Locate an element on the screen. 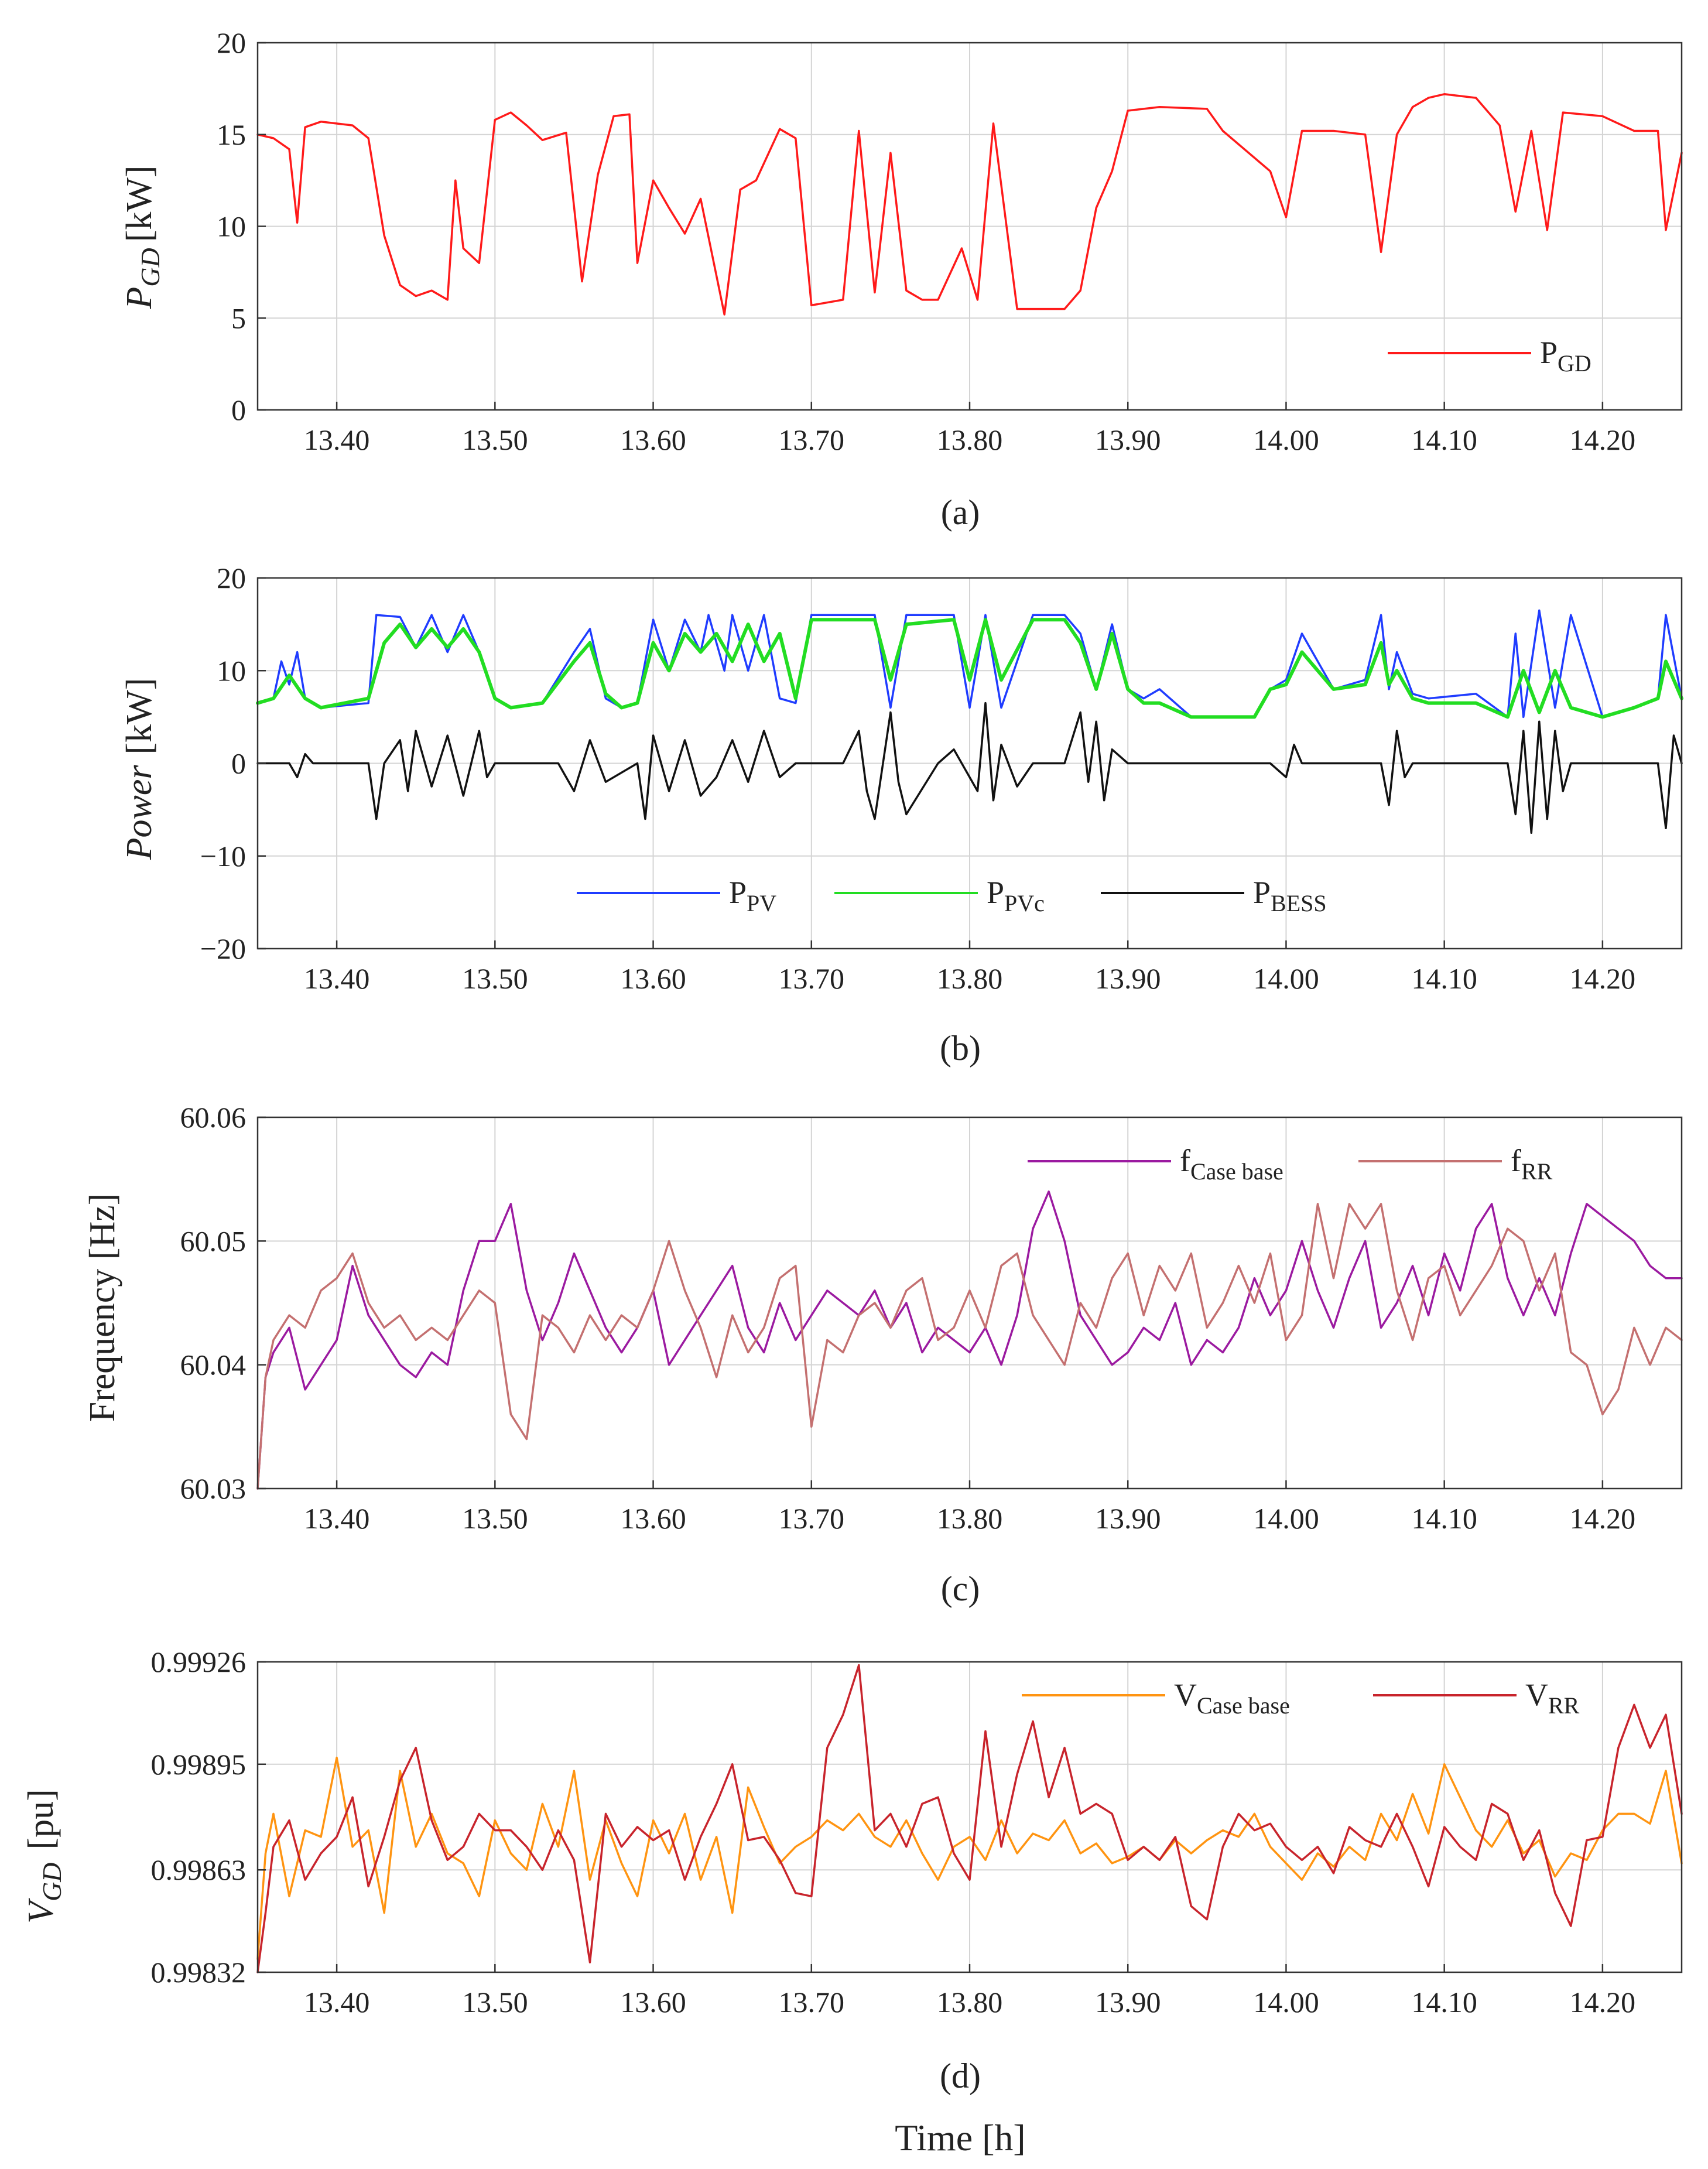 This screenshot has height=2169, width=1708. panel-b-plot is located at coordinates (969, 721).